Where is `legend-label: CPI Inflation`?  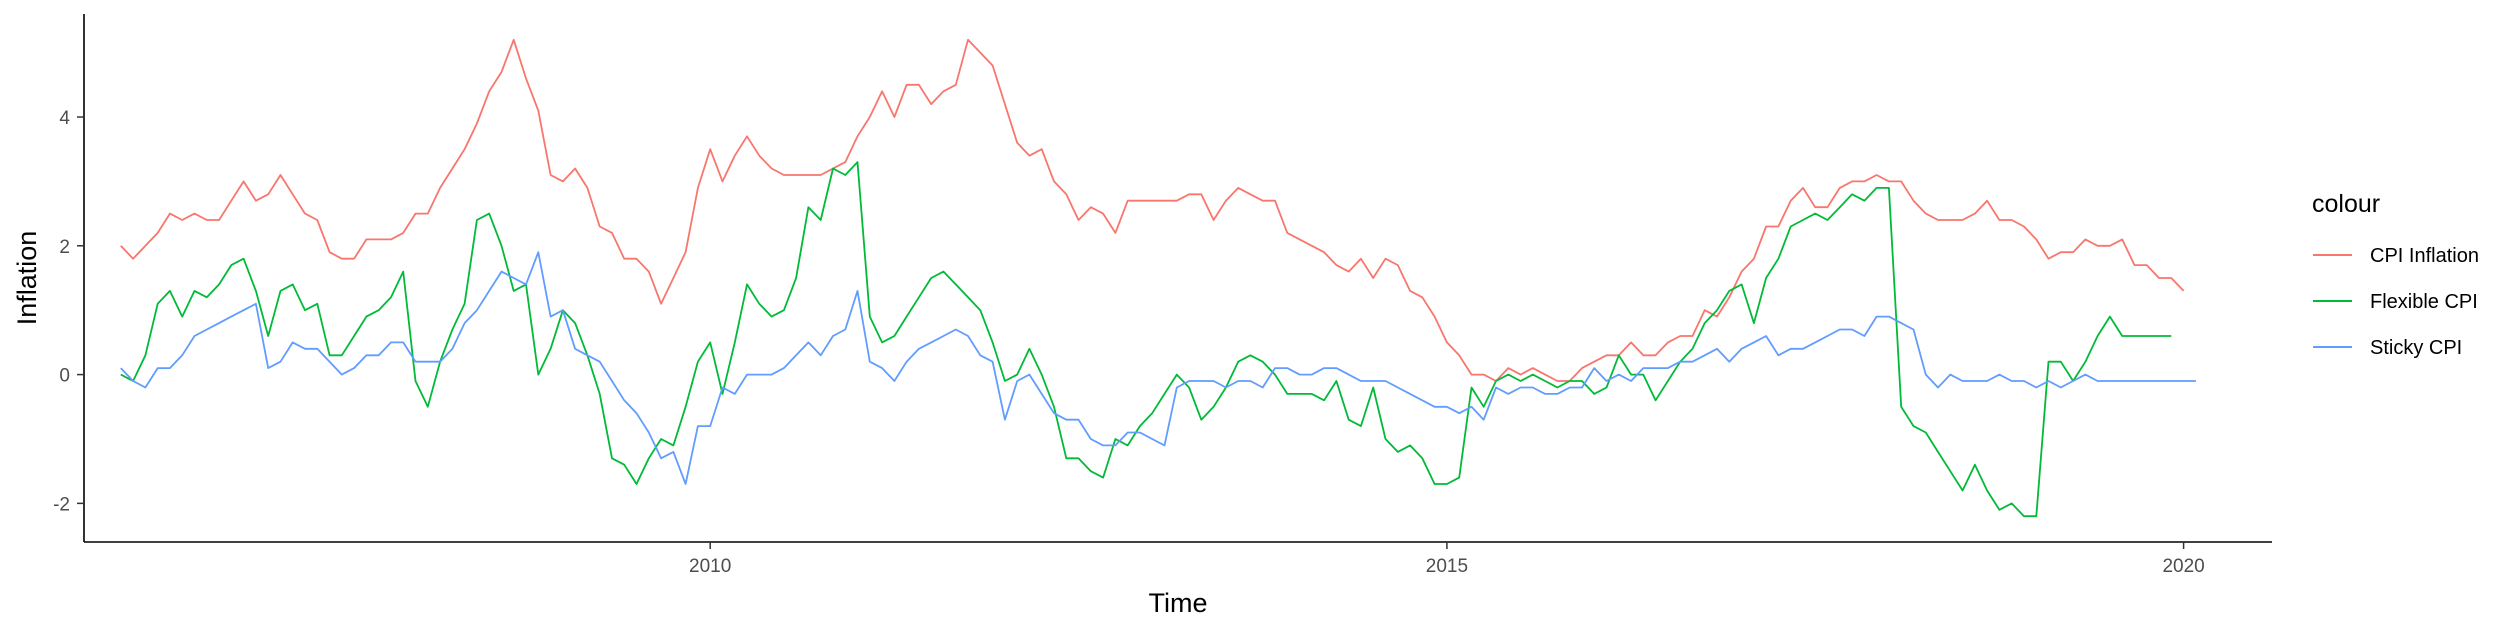 legend-label: CPI Inflation is located at coordinates (2424, 256).